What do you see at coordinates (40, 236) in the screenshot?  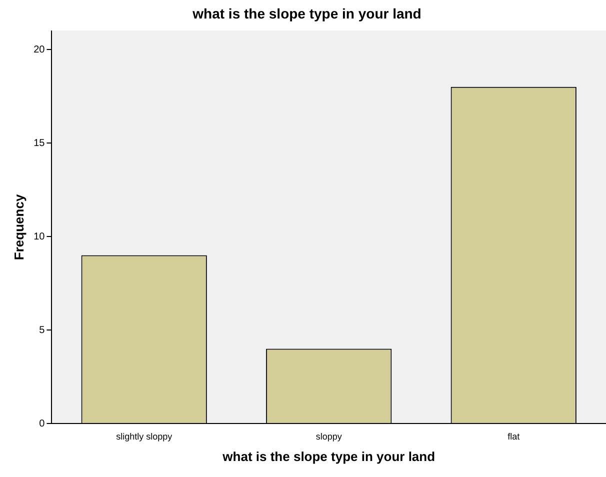 I see `y-tick-label: 10` at bounding box center [40, 236].